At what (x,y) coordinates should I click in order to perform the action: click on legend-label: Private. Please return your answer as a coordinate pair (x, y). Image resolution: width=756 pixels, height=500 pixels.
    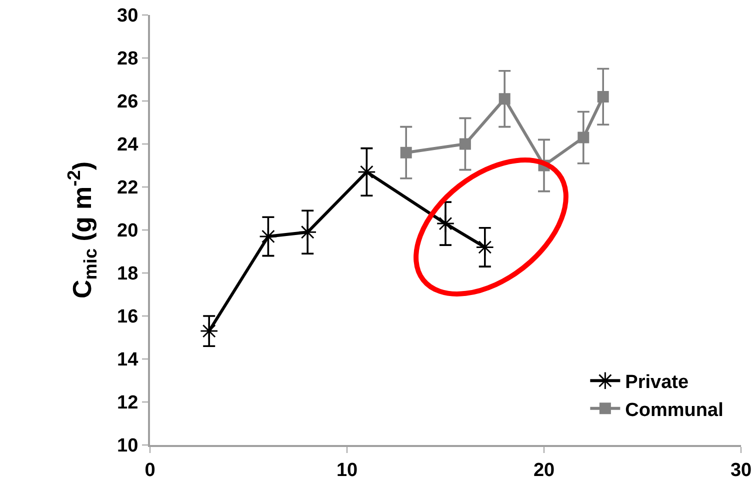
    Looking at the image, I should click on (657, 383).